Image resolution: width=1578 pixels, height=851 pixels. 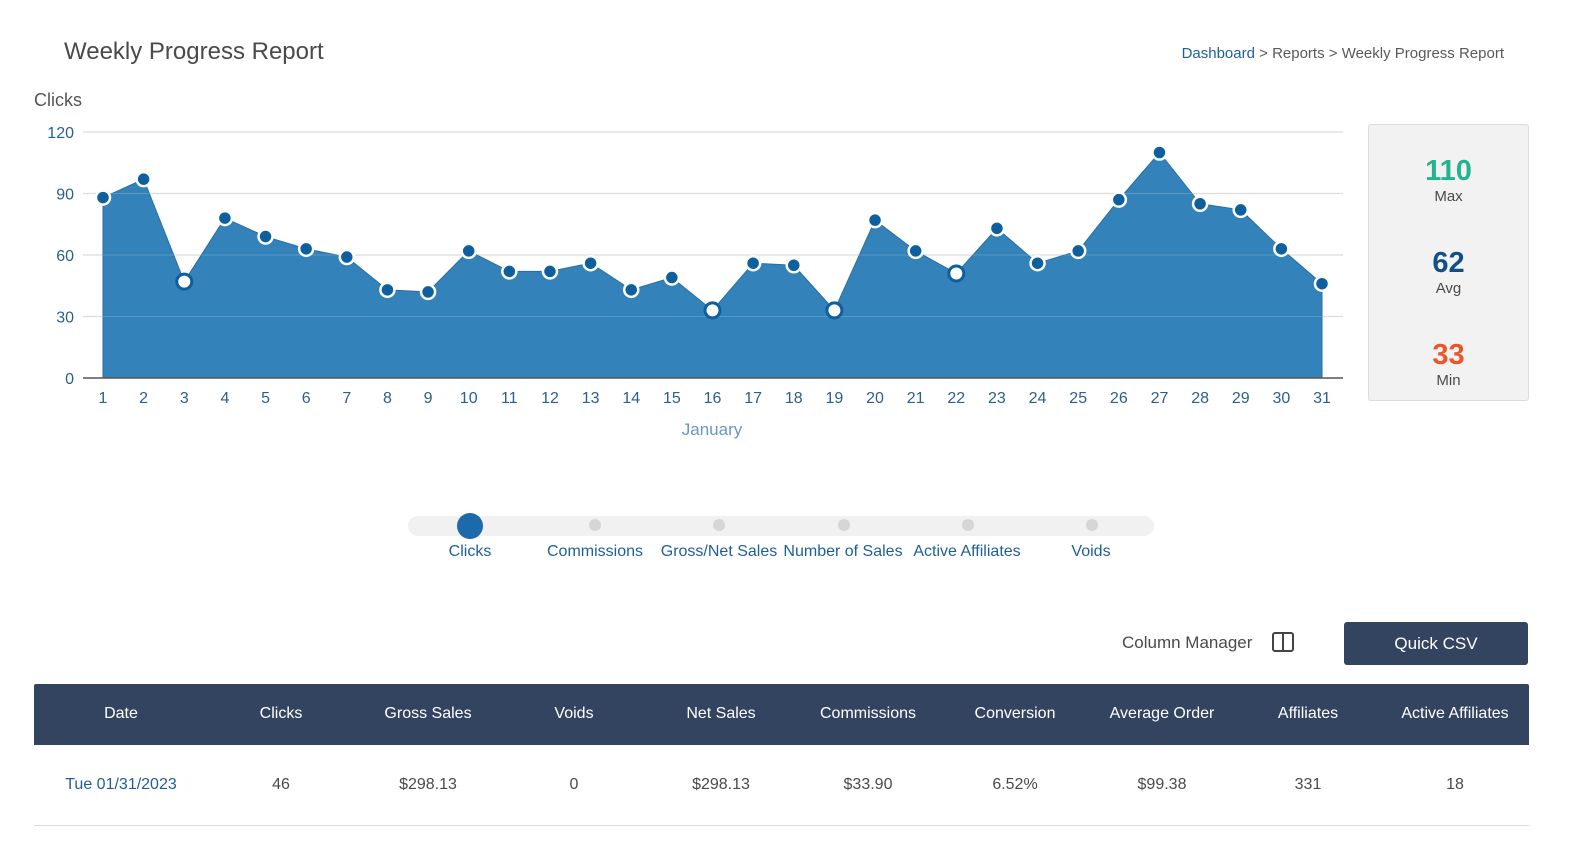 I want to click on x-tick-label: 22, so click(x=956, y=398).